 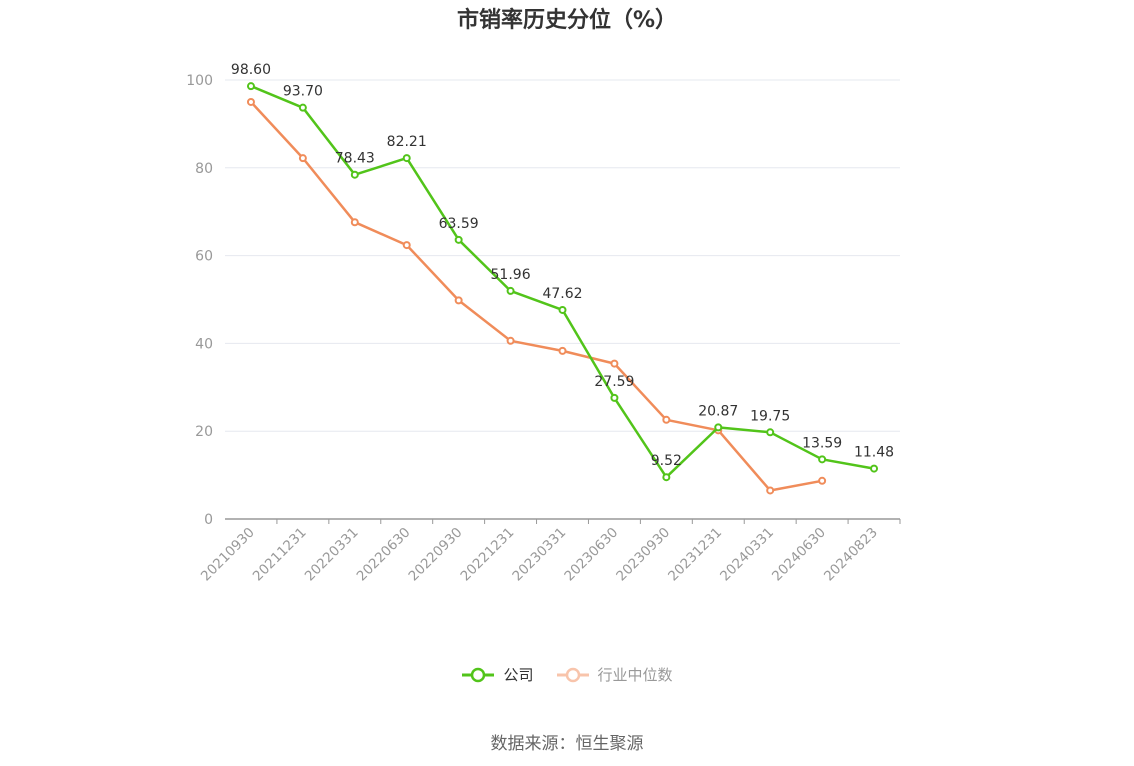 What do you see at coordinates (614, 382) in the screenshot?
I see `data-label-7: 27.59` at bounding box center [614, 382].